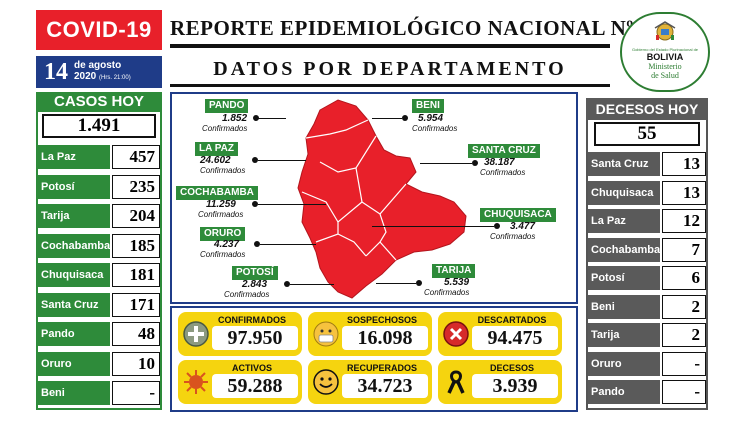 The width and height of the screenshot is (750, 421). I want to click on decesos-row-value: 12, so click(684, 221).